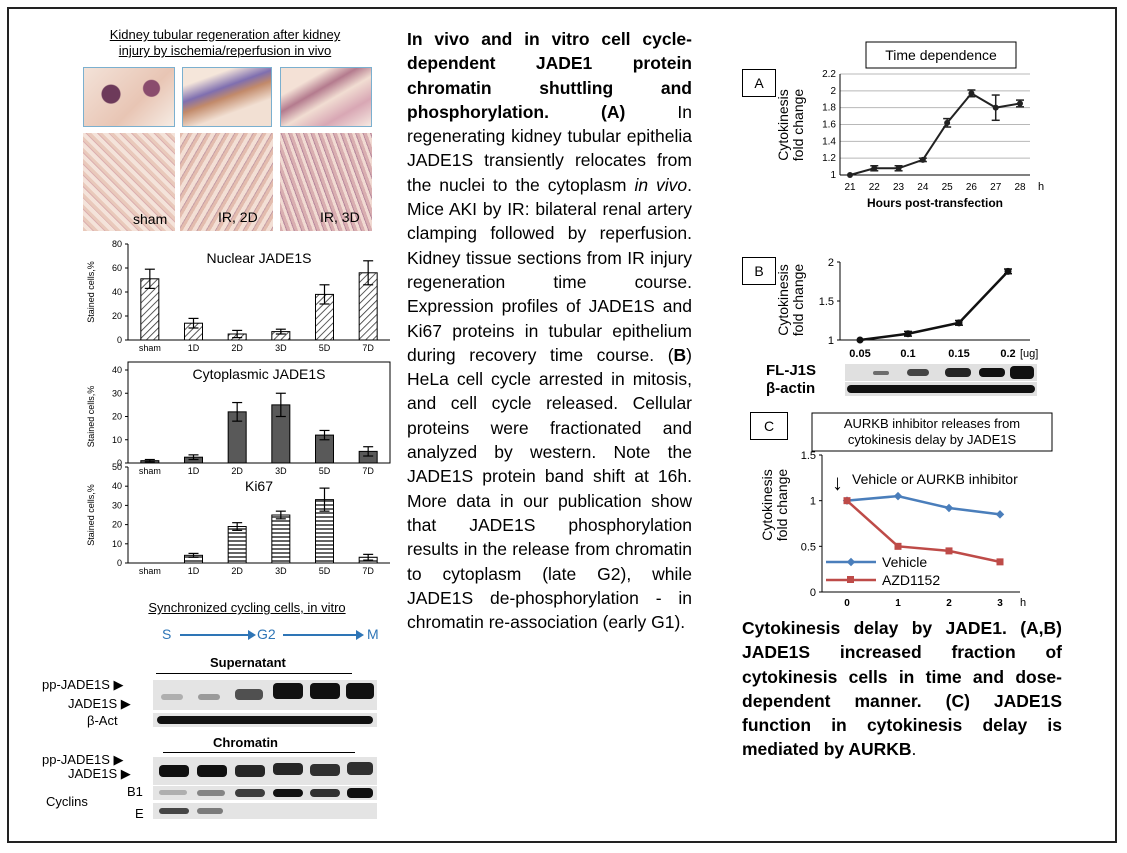 The height and width of the screenshot is (853, 1127). Describe the element at coordinates (1029, 354) in the screenshot. I see `b-x-unit: [ug]` at that location.